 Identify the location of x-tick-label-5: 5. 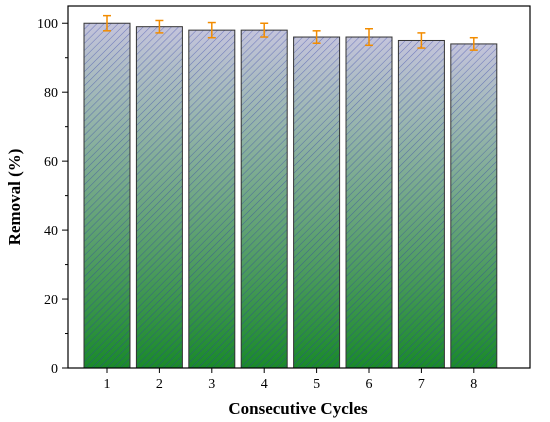
(316, 384).